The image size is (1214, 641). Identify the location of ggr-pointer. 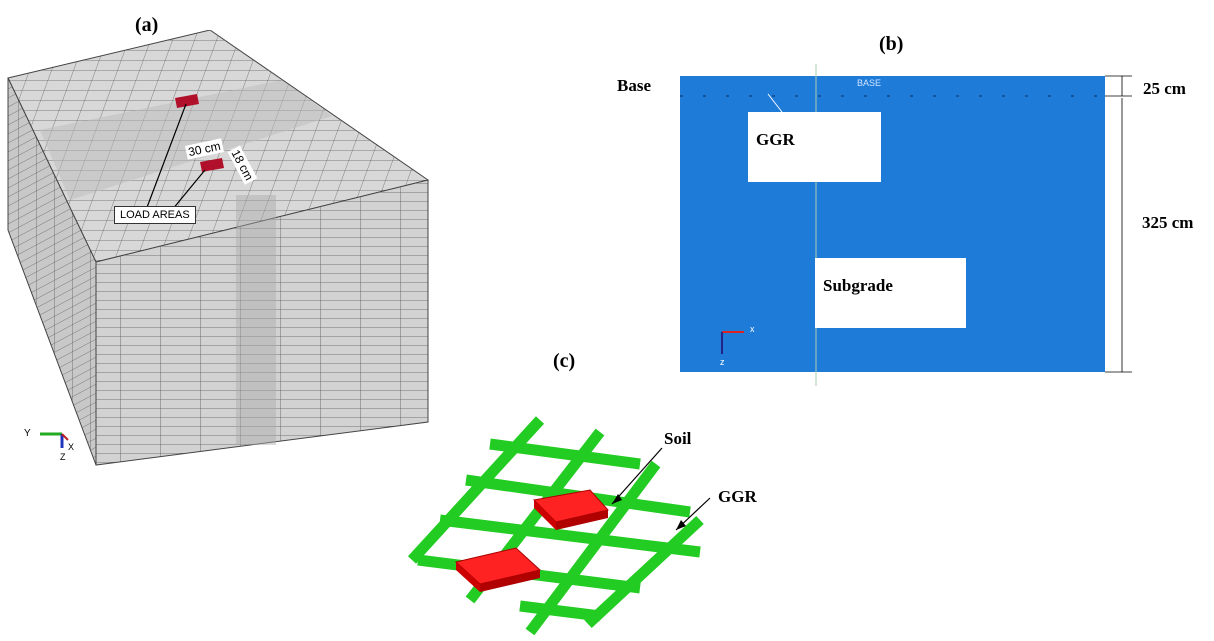
(775, 103).